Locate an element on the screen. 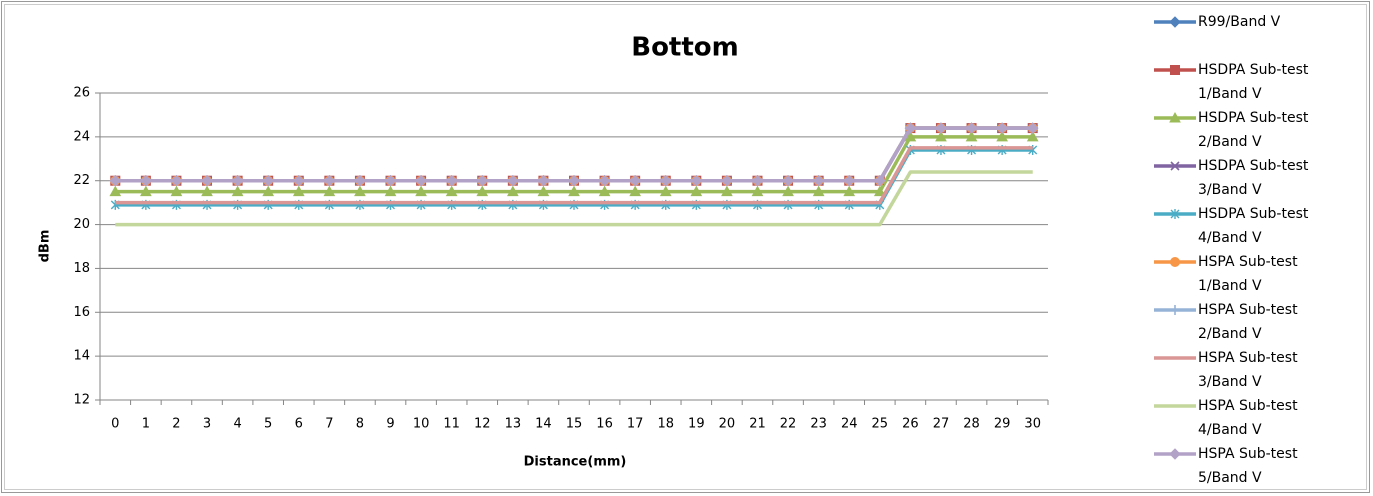 This screenshot has height=496, width=1373. y-tick-label: 26 is located at coordinates (81, 93).